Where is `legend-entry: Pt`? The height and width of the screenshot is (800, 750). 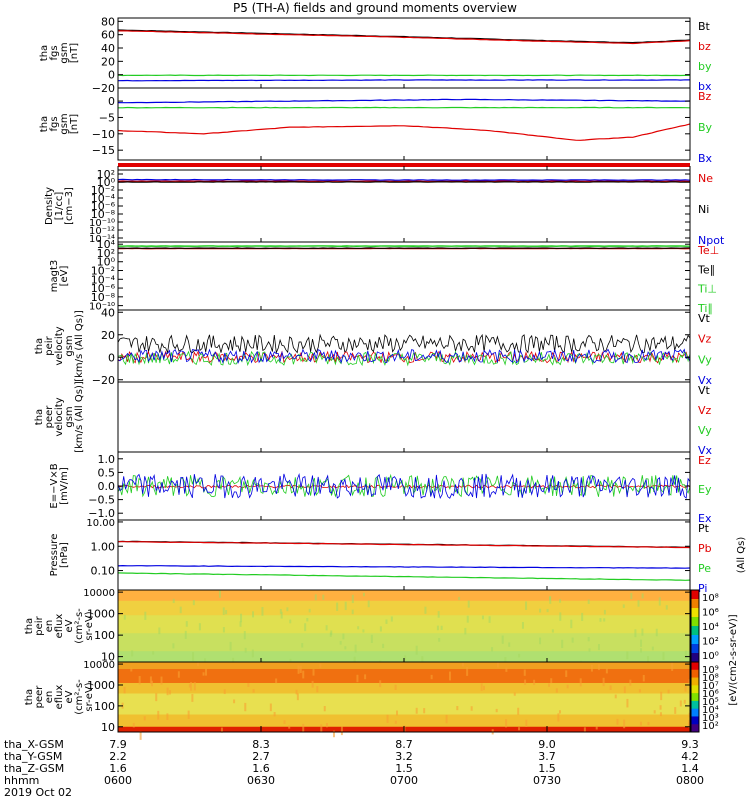
legend-entry: Pt is located at coordinates (704, 528).